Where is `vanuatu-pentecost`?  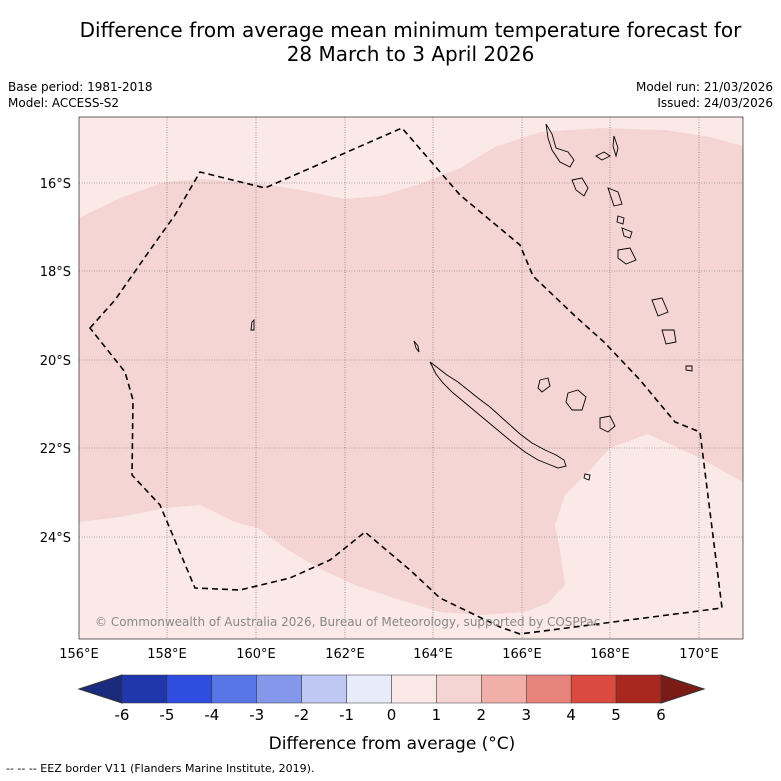 vanuatu-pentecost is located at coordinates (615, 197).